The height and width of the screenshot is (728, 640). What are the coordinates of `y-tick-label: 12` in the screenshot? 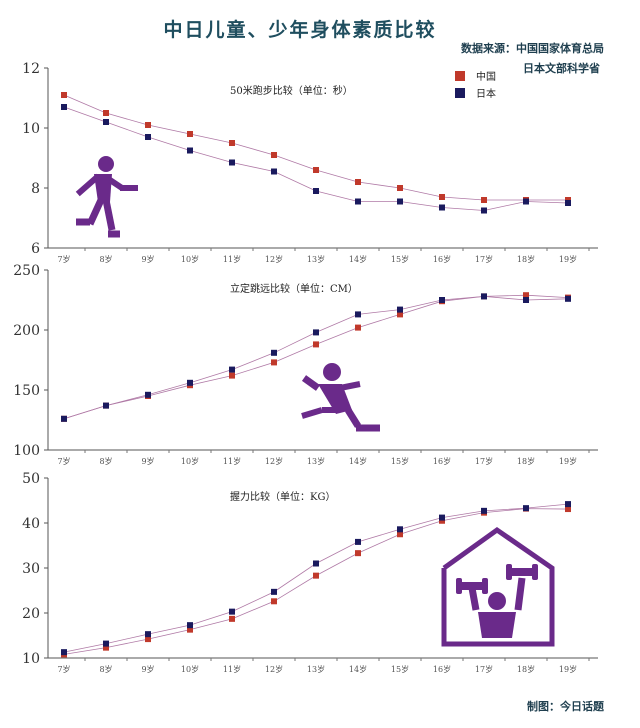 It's located at (31, 69).